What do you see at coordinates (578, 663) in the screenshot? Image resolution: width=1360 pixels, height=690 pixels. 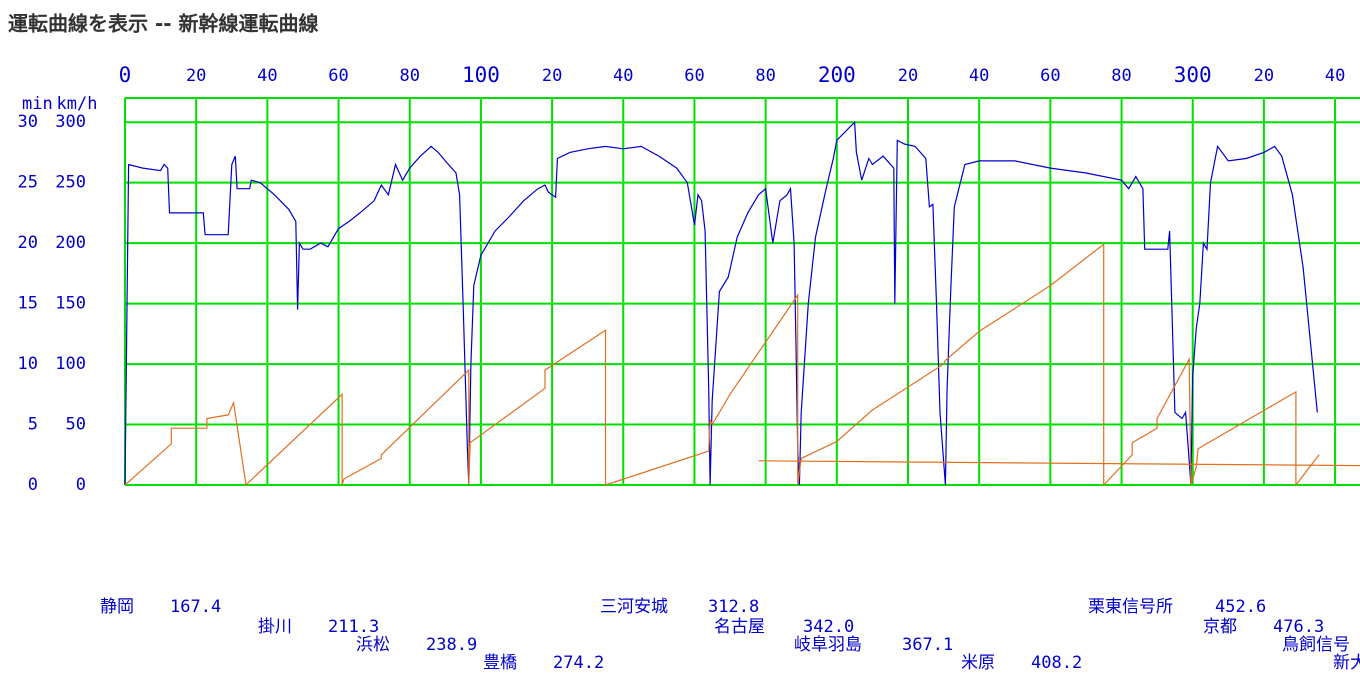 I see `station-km: 274.2` at bounding box center [578, 663].